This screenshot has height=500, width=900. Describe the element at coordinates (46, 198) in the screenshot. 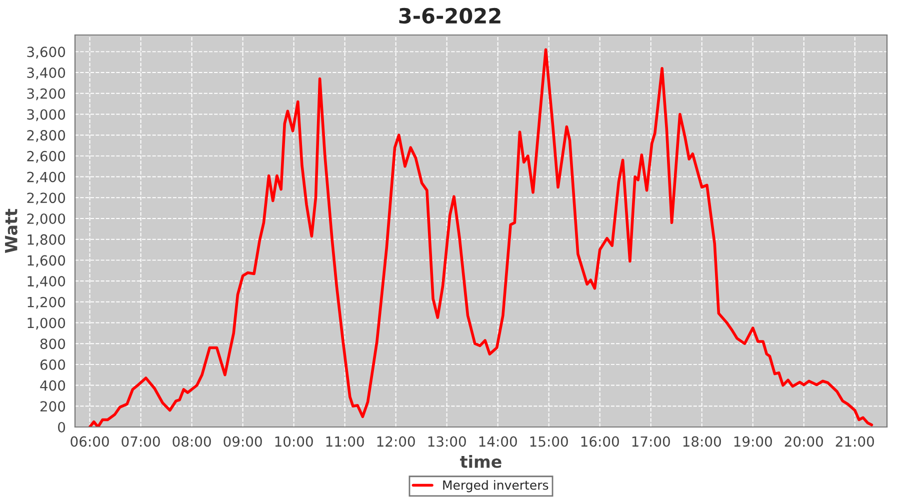

I see `y-tick-label: 2,200` at that location.